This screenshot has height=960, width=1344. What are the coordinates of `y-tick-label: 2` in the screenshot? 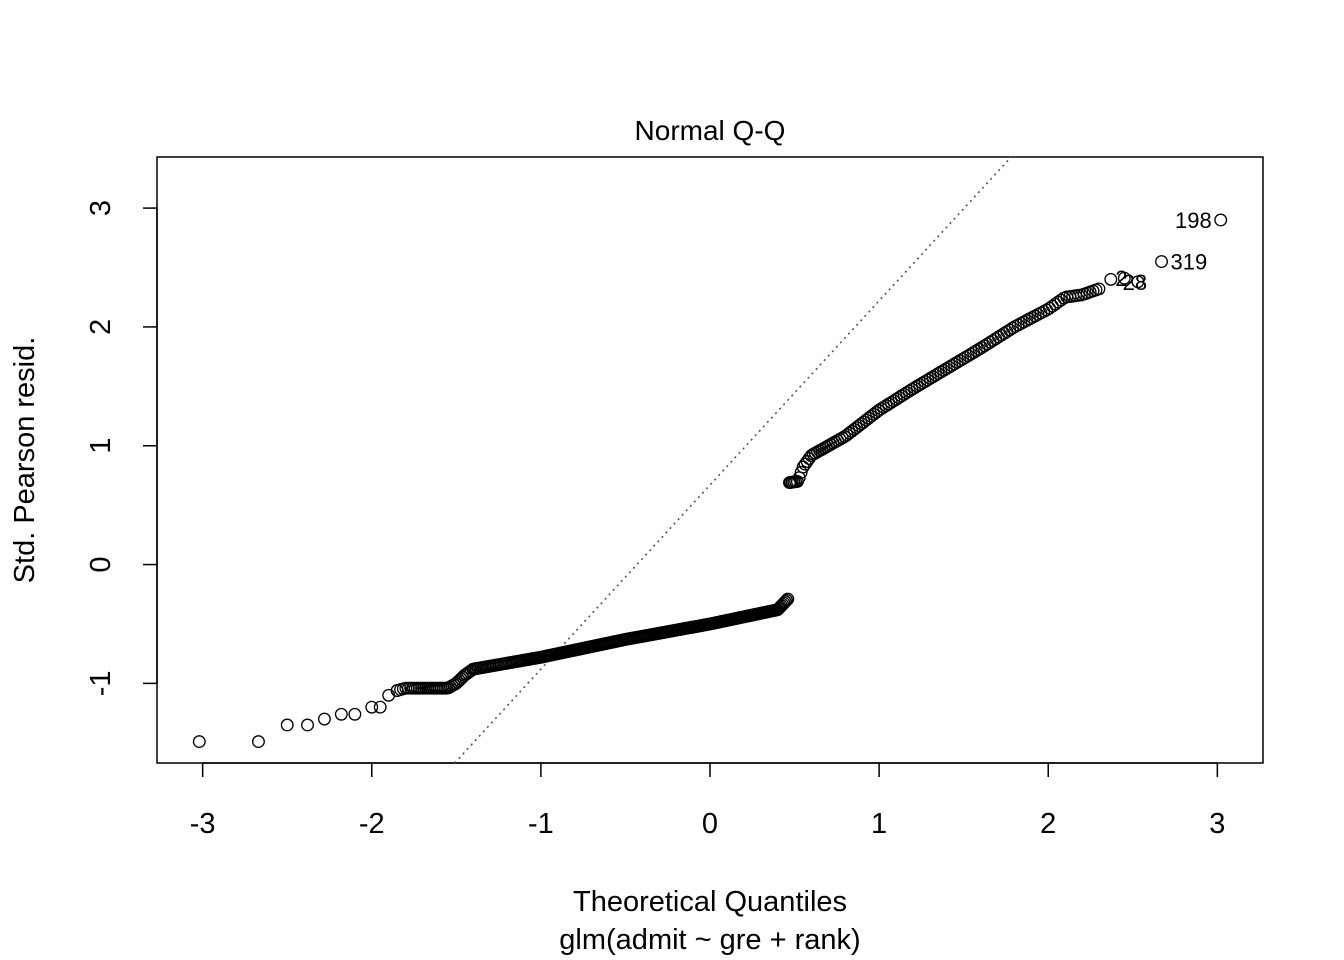 It's located at (101, 327).